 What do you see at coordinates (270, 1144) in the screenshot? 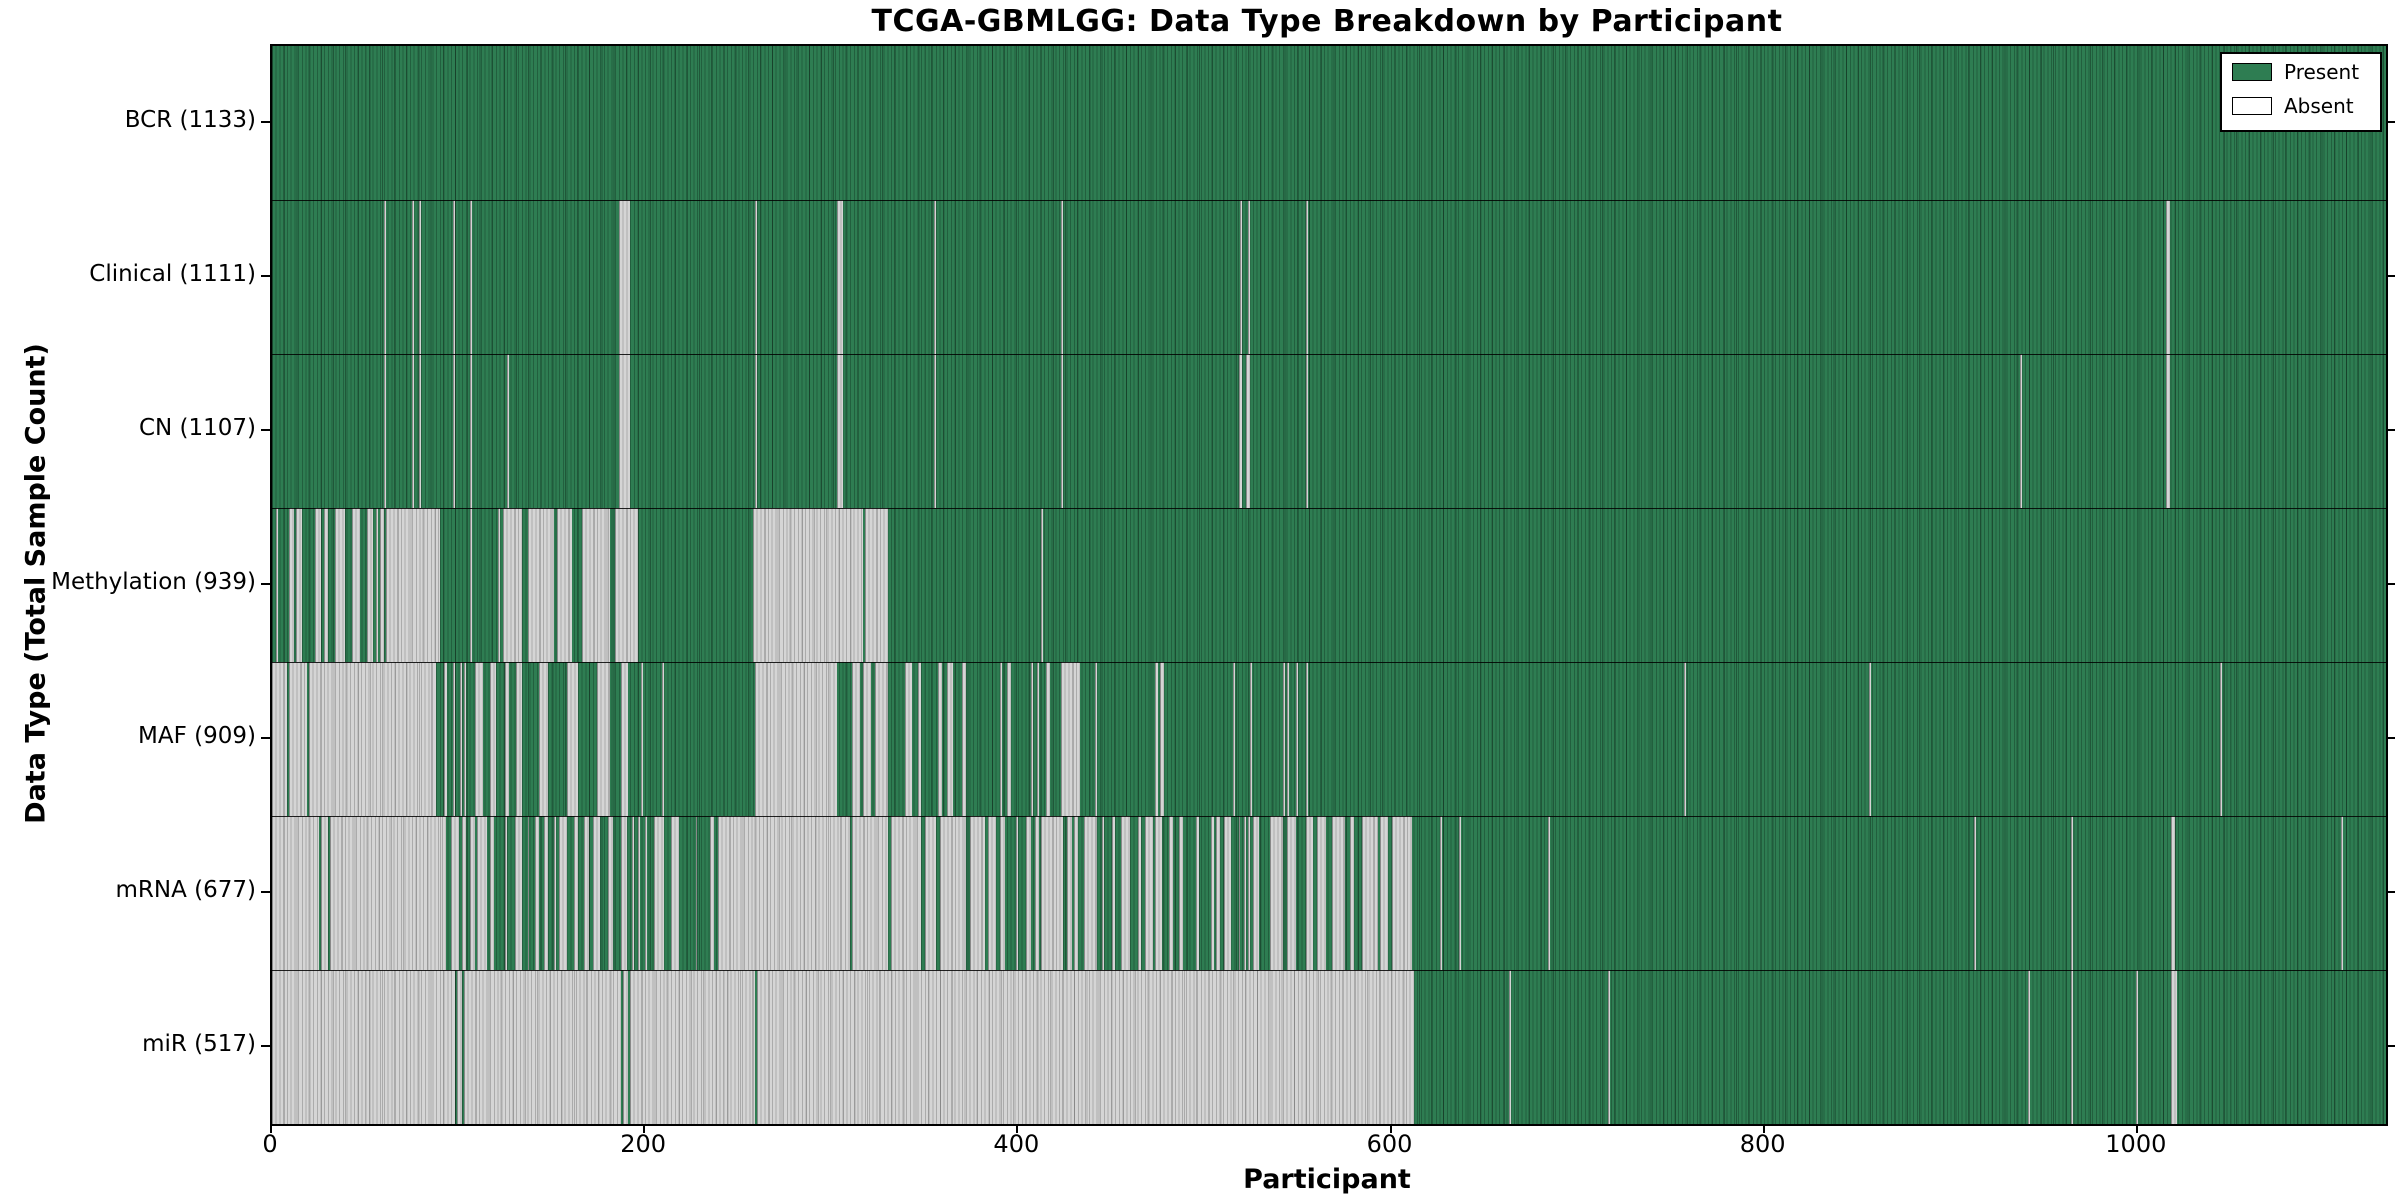
I see `xtick-label-0: 0` at bounding box center [270, 1144].